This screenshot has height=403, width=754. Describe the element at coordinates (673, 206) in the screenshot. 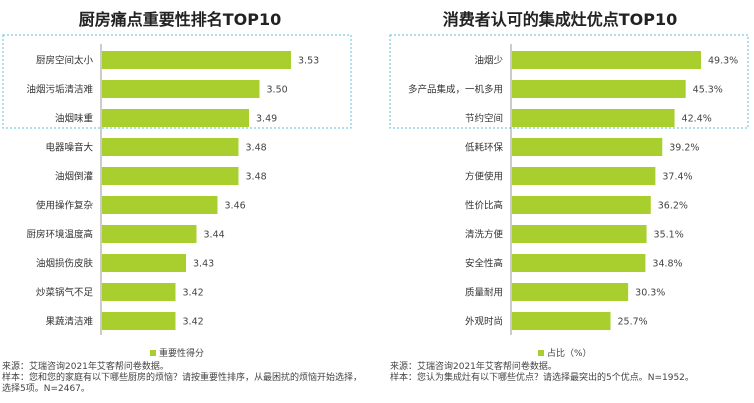

I see `data-label: 36.2%` at that location.